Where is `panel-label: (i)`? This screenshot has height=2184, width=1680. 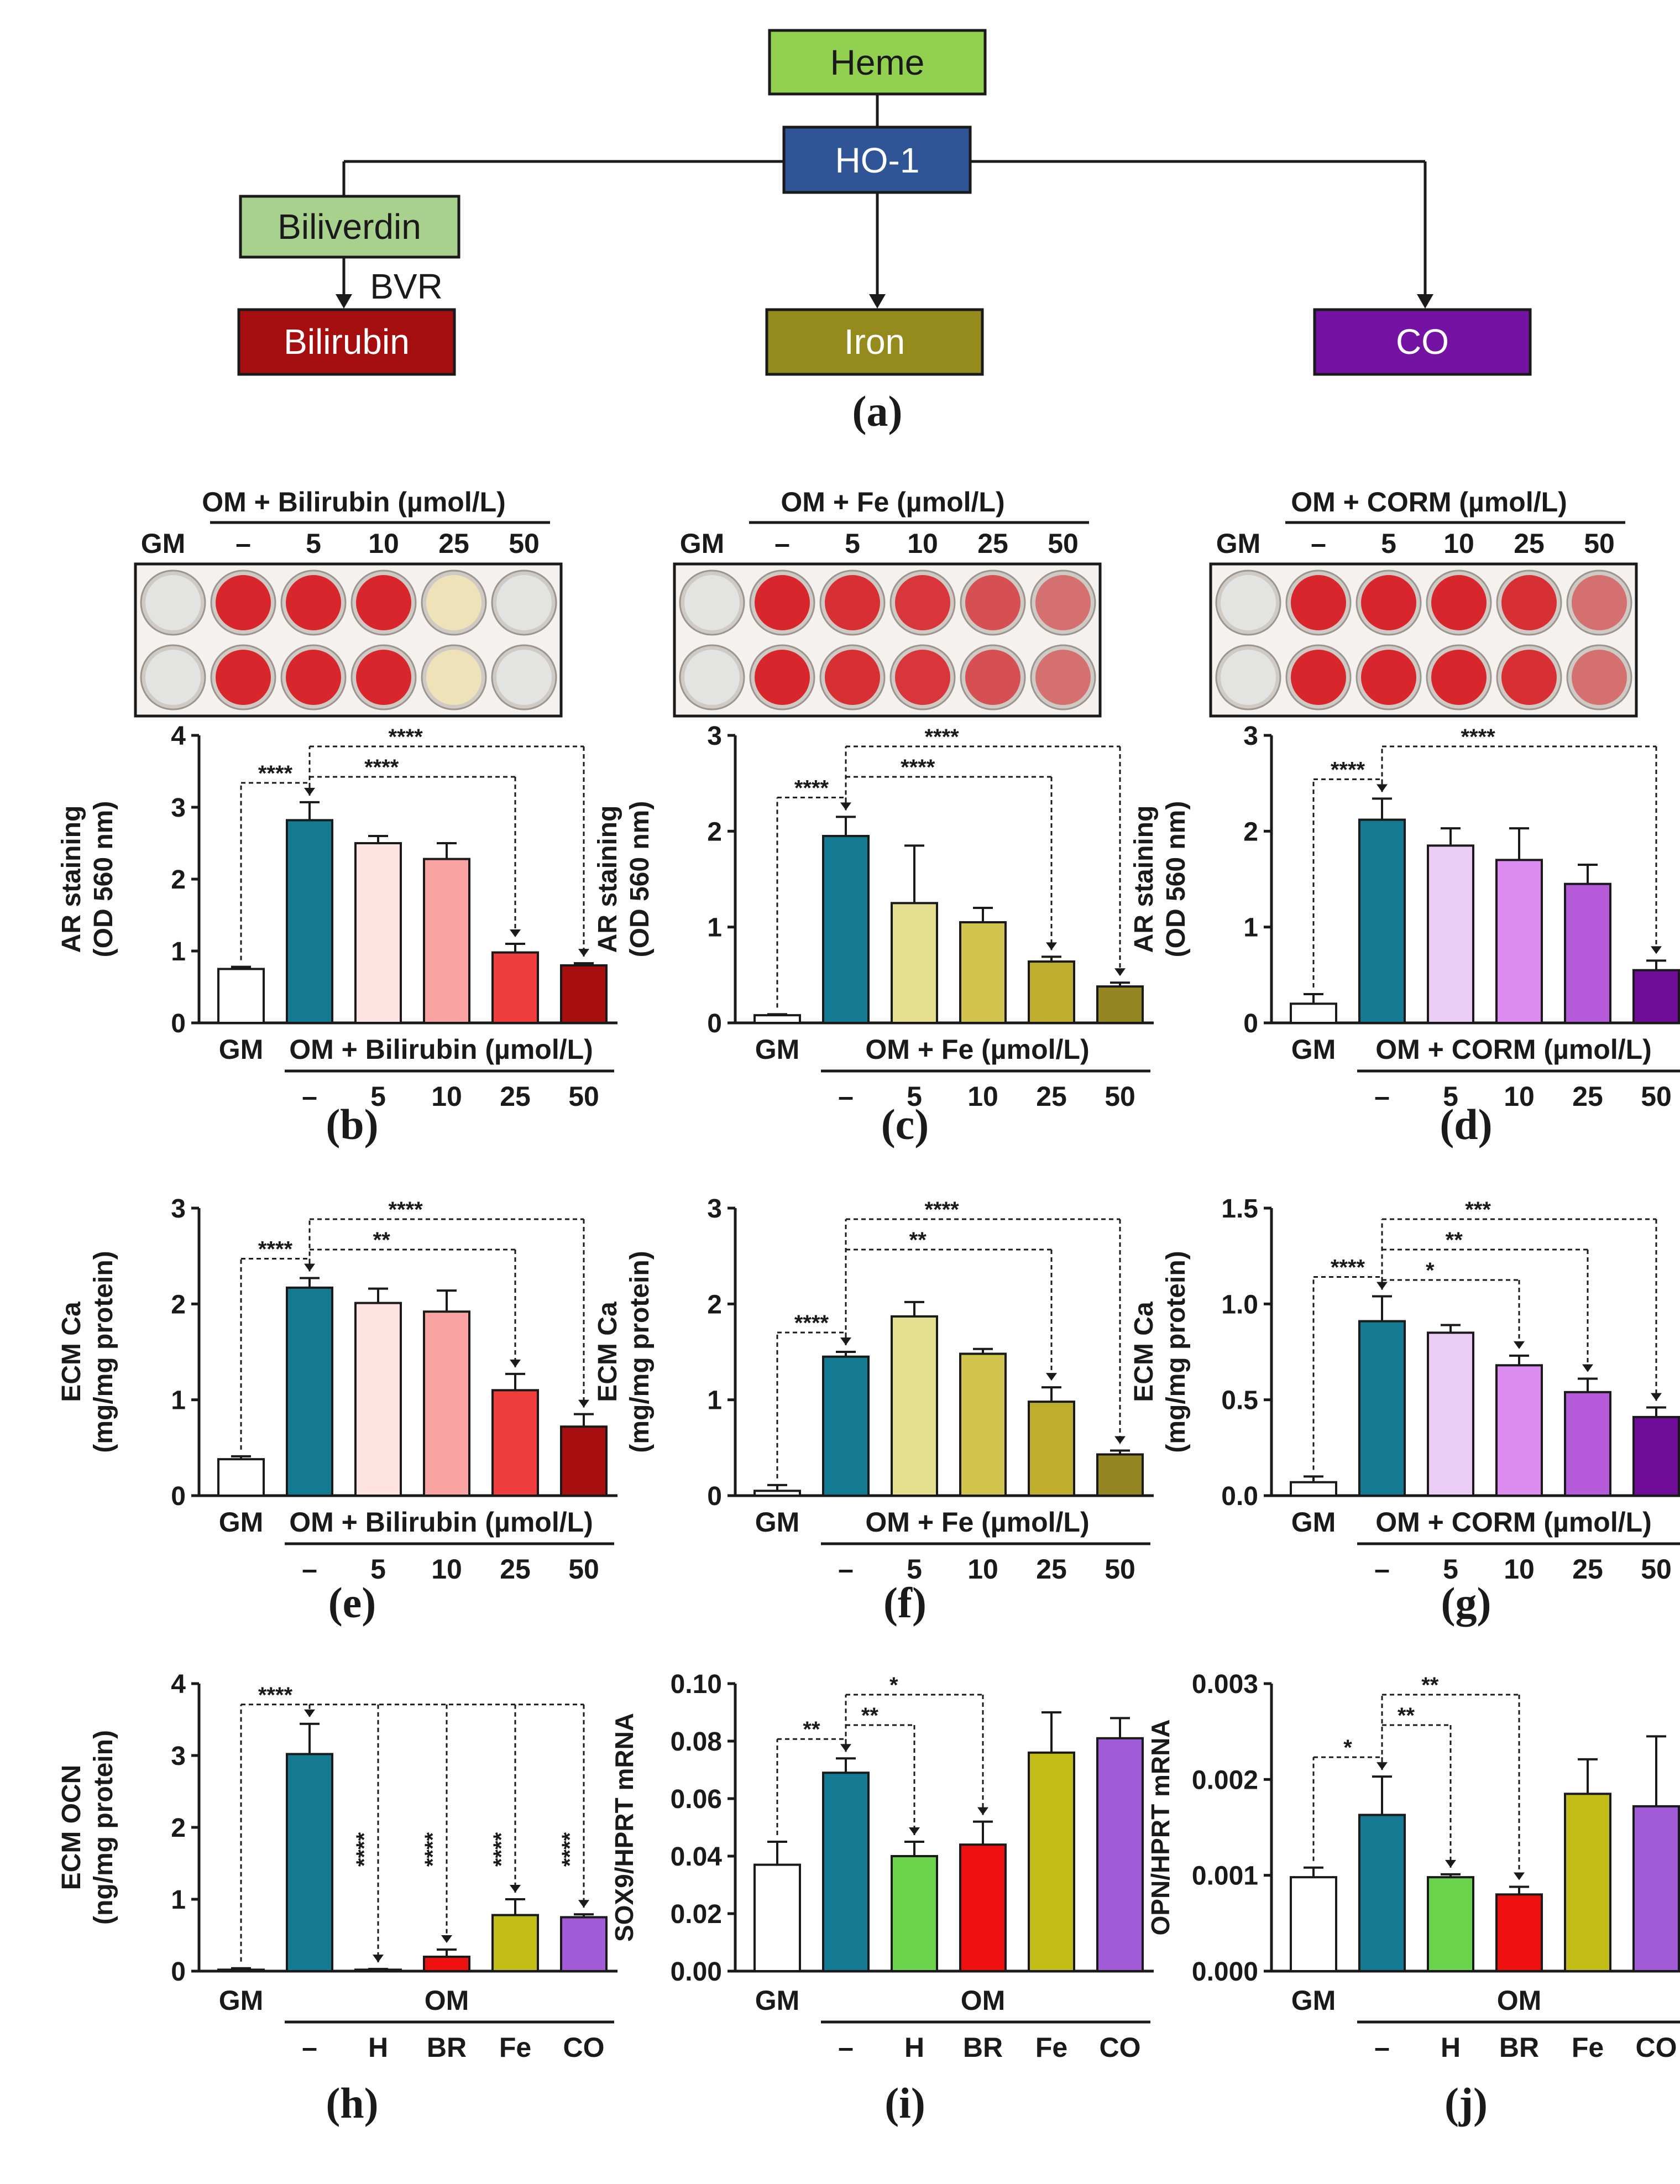
panel-label: (i) is located at coordinates (905, 2103).